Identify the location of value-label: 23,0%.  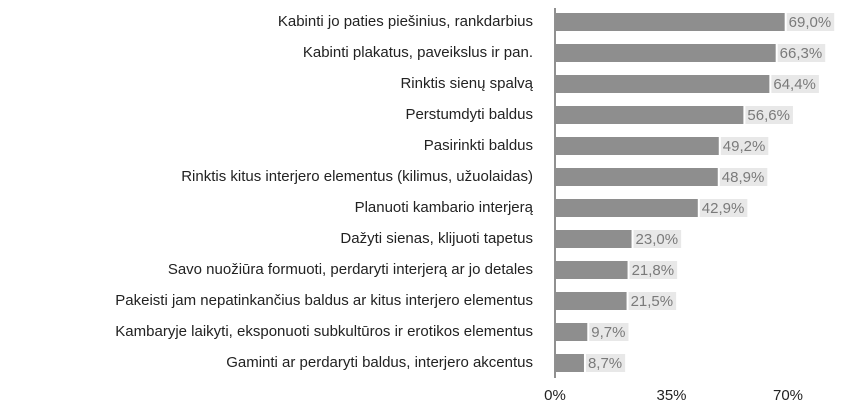
(657, 239).